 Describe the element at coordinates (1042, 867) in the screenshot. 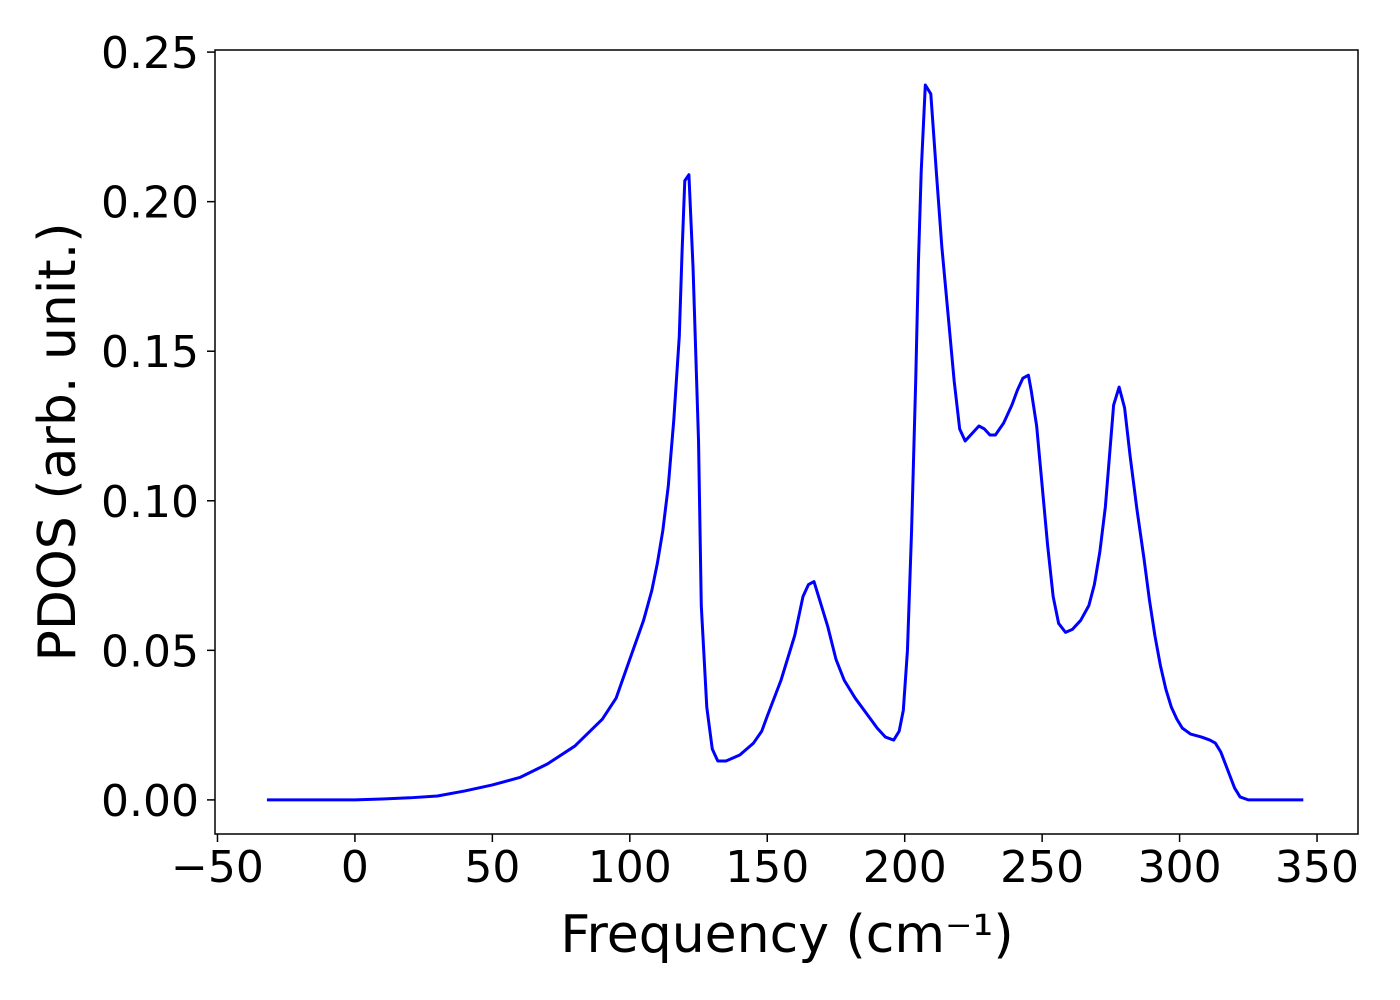

I see `x-tick-label: 250` at that location.